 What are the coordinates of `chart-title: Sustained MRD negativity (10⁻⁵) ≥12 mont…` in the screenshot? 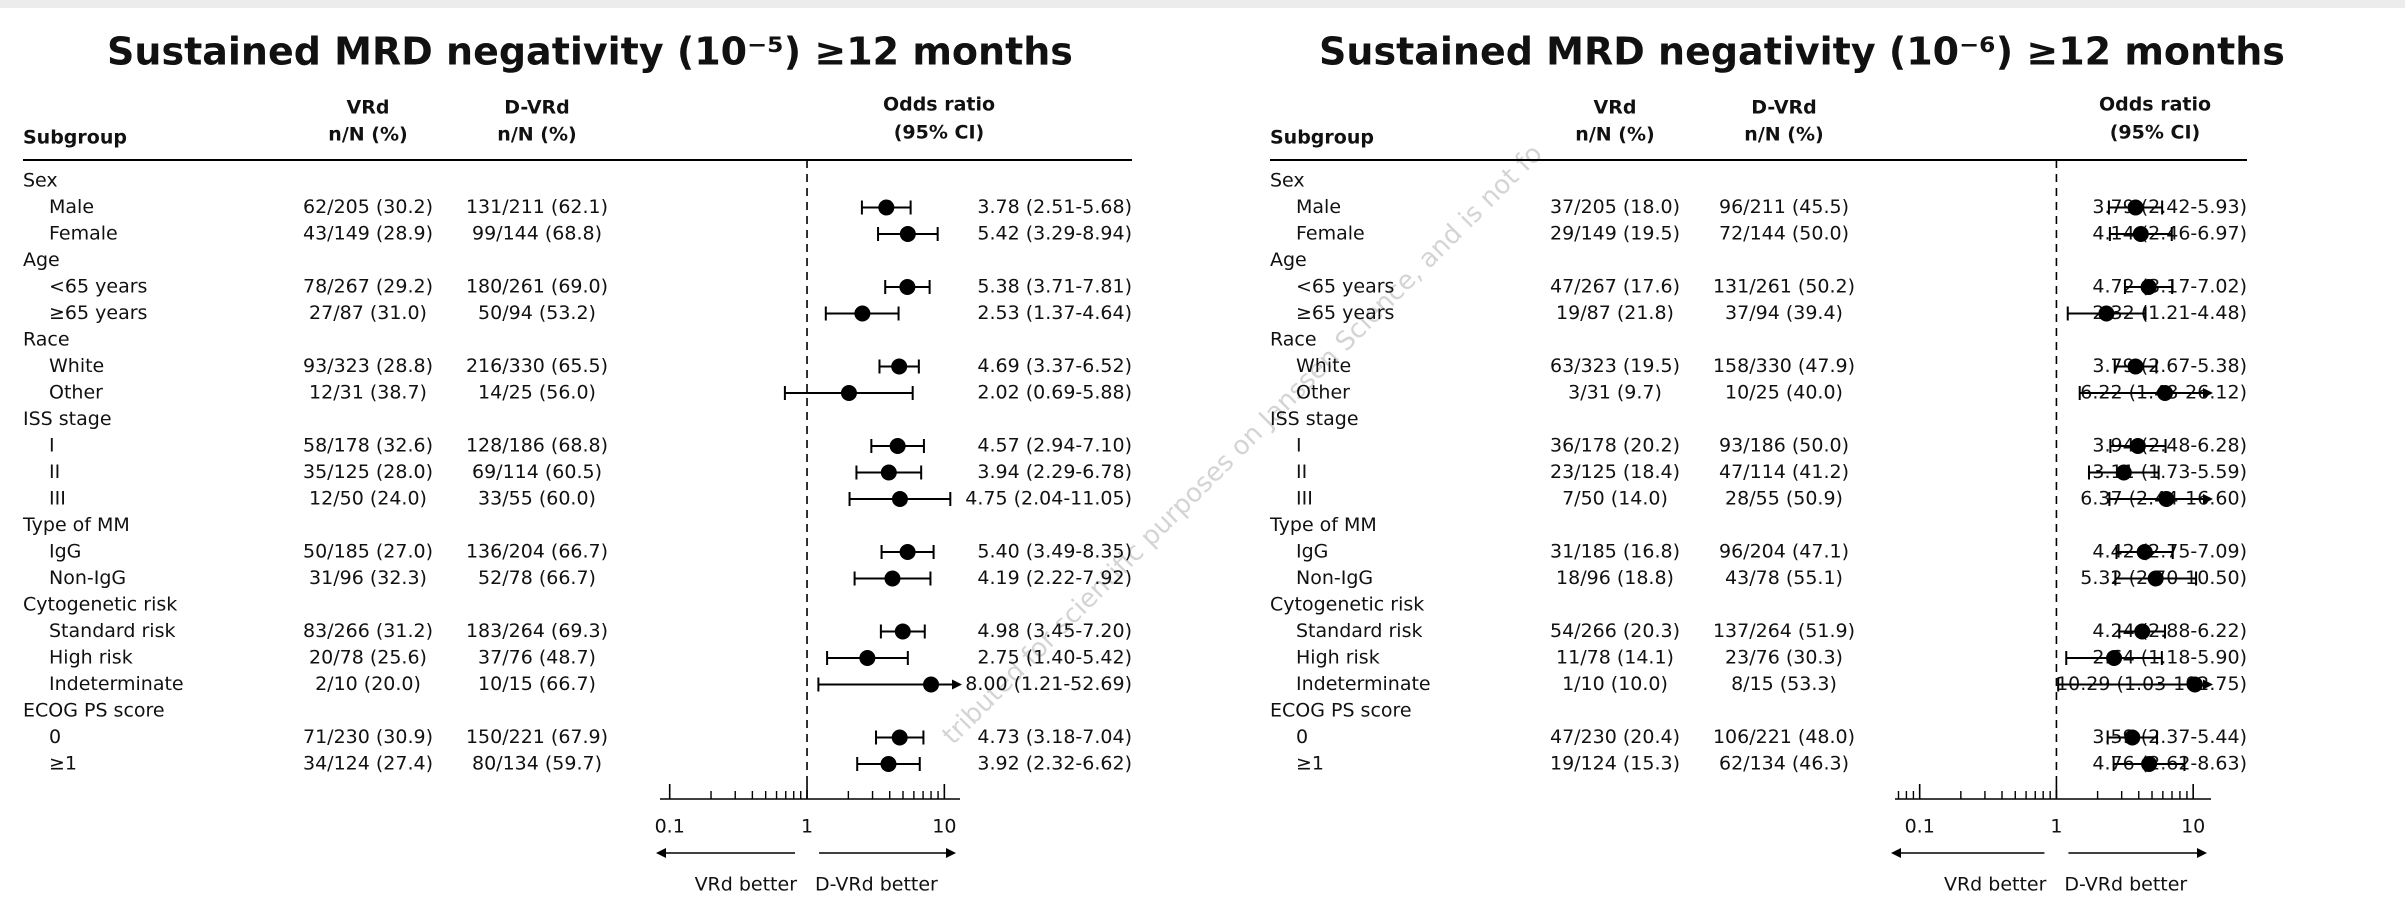 It's located at (590, 52).